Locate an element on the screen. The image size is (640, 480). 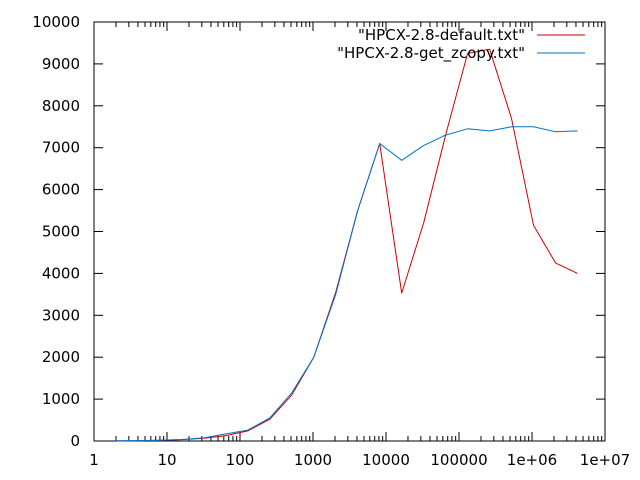
x-tick-label: 10000 is located at coordinates (386, 460).